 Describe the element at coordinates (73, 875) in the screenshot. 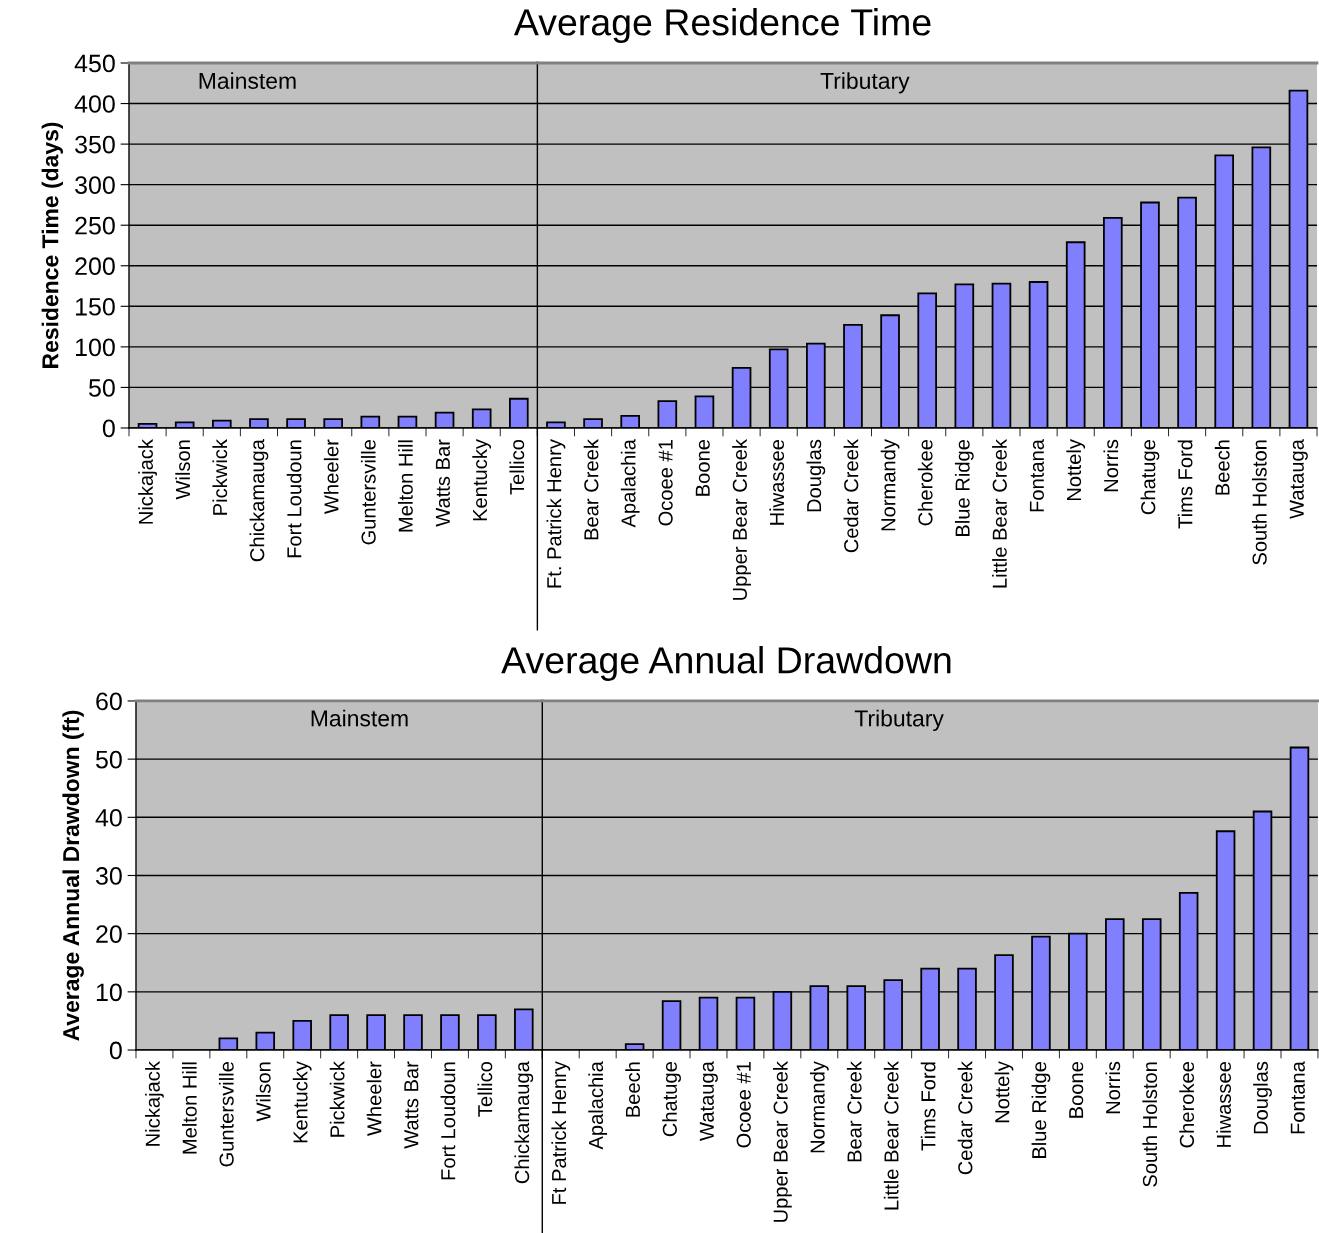

I see `y-axis-title: Average Annual Drawdown (ft)` at that location.